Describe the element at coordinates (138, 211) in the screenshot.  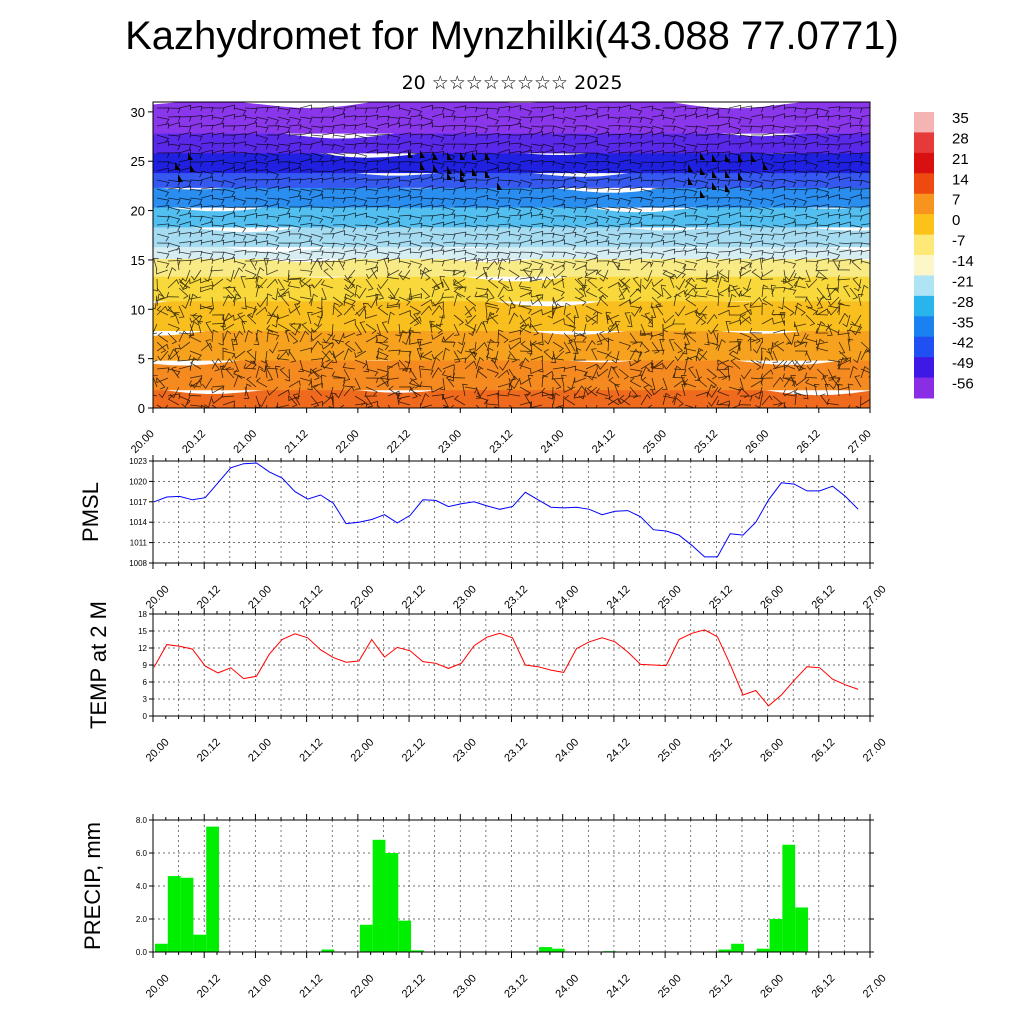
I see `y-tick-label: 20` at that location.